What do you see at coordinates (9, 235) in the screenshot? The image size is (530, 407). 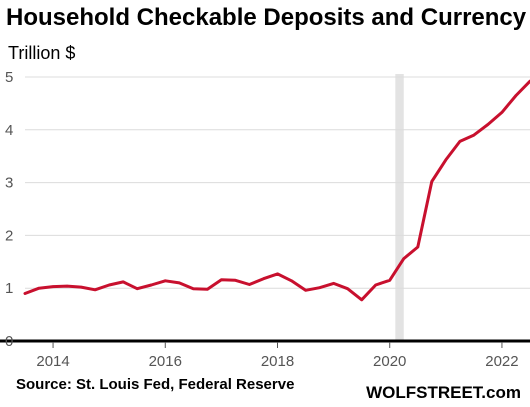 I see `y-tick-label-2: 2` at bounding box center [9, 235].